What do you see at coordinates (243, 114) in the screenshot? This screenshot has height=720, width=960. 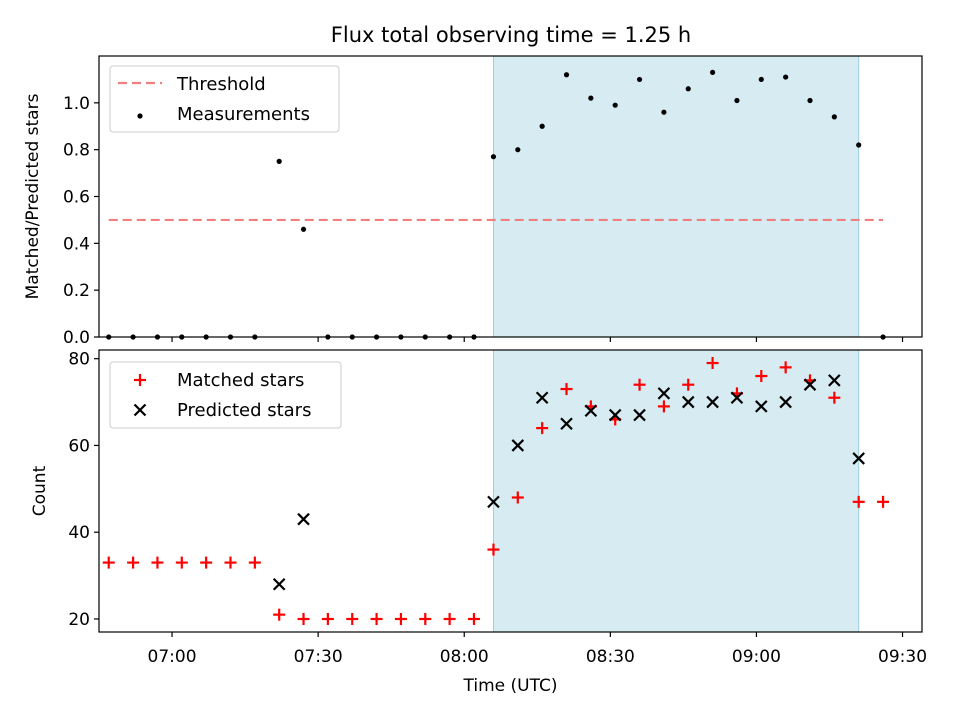 I see `legend-measurements-label: Measurements` at bounding box center [243, 114].